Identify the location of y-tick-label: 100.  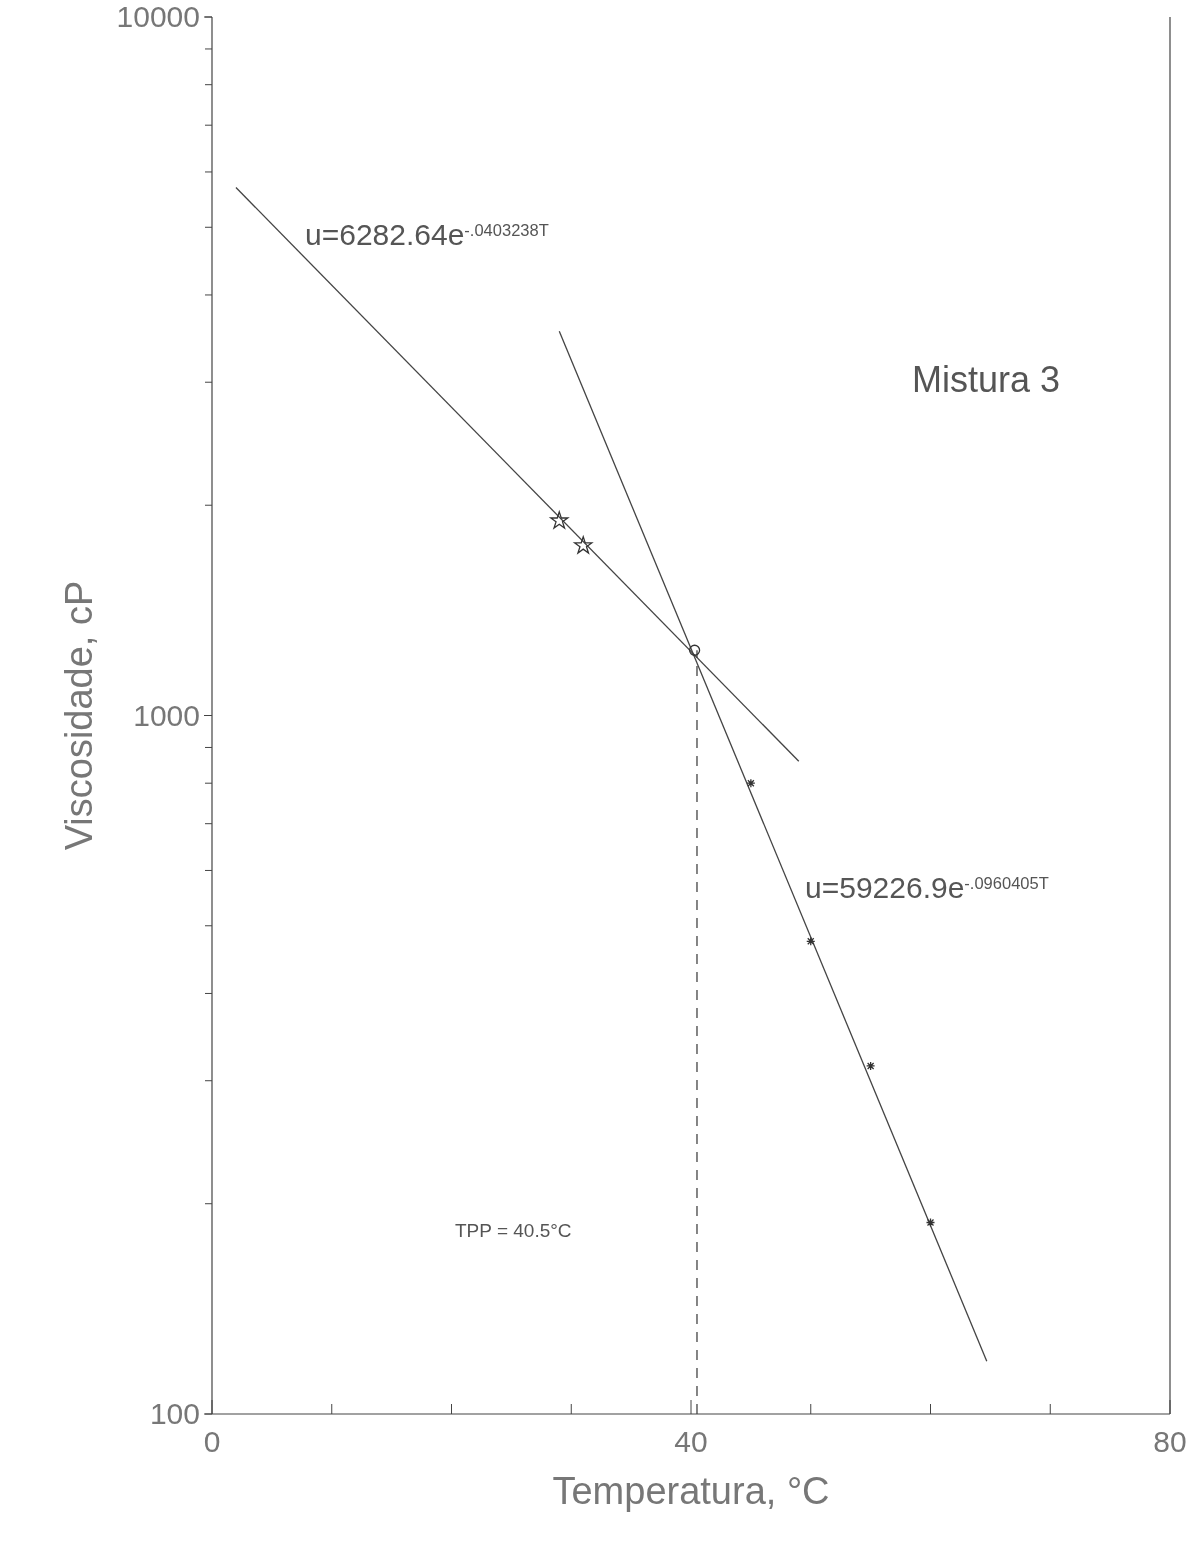
(174, 1413).